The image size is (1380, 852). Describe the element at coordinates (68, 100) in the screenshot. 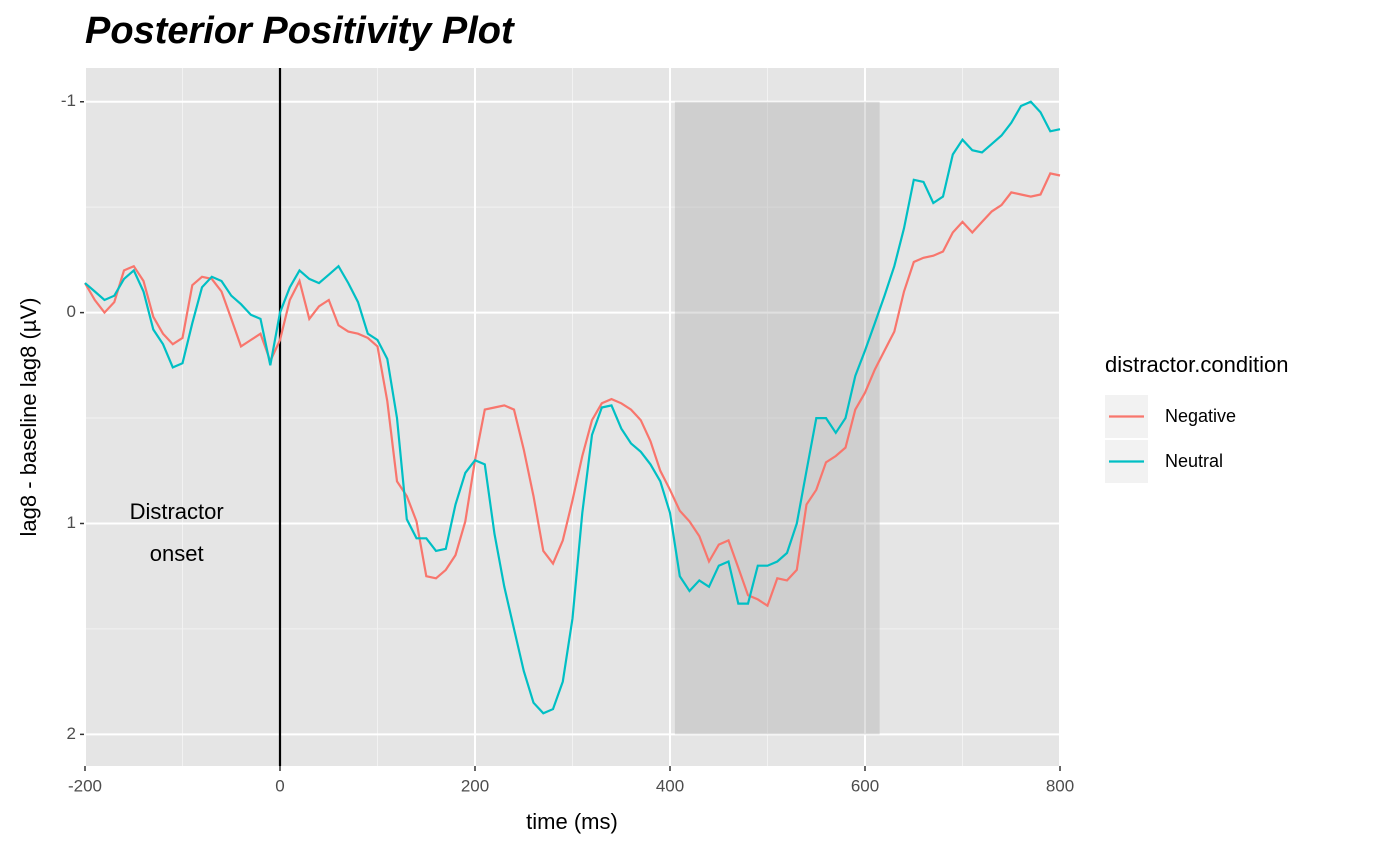

I see `y-tick-label: -1` at that location.